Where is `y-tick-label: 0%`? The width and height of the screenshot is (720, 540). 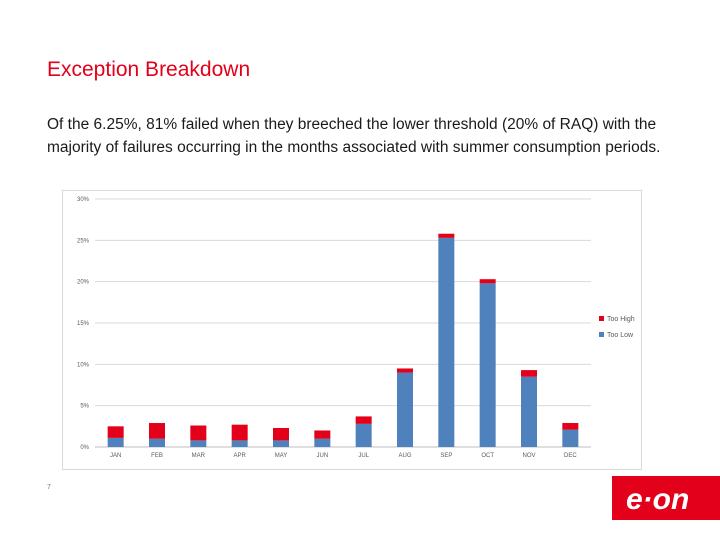 y-tick-label: 0% is located at coordinates (84, 448).